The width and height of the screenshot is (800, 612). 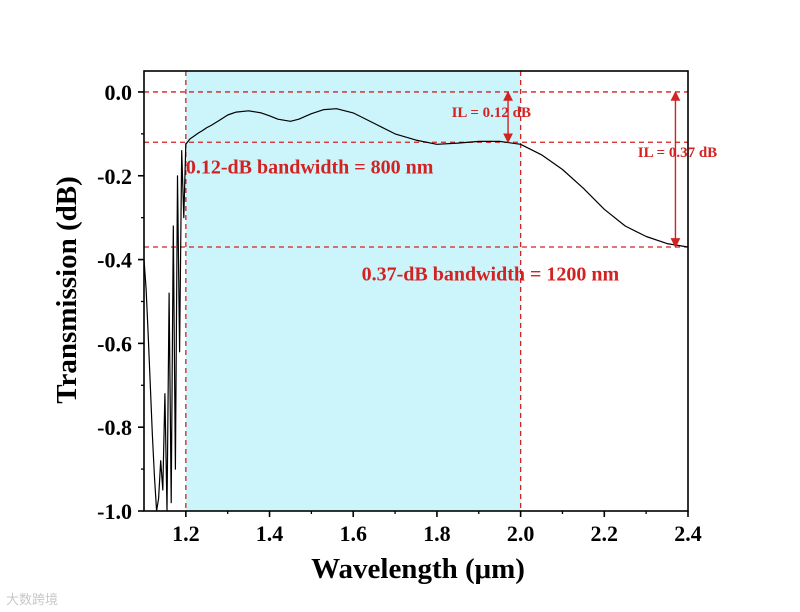 I want to click on y-tick-label-0: 0.0, so click(x=119, y=92).